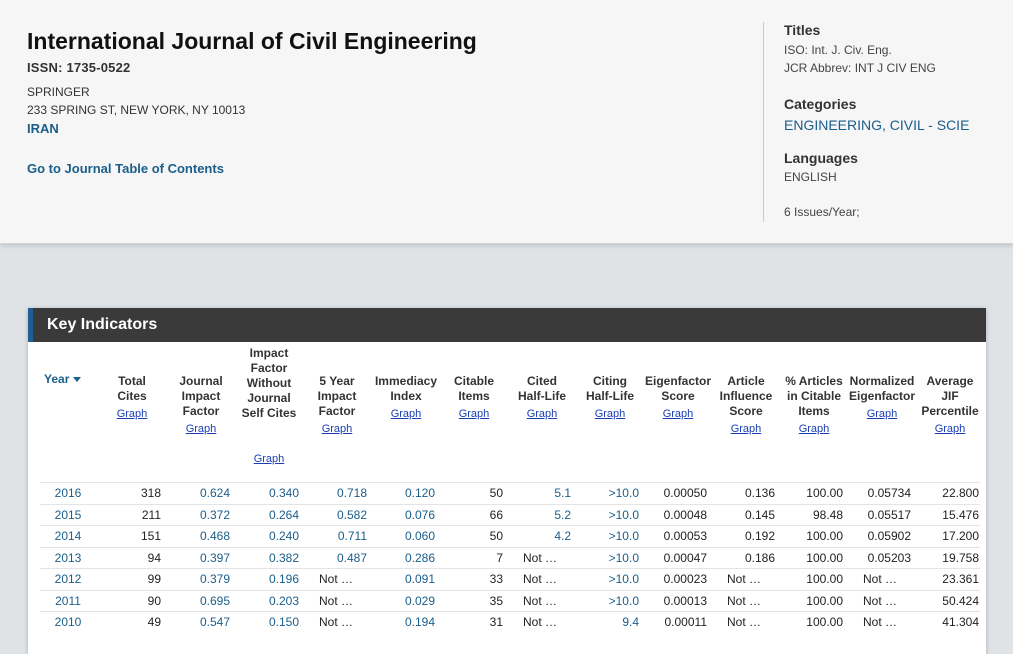 The width and height of the screenshot is (1013, 654). I want to click on table-cell: 19.758, so click(960, 557).